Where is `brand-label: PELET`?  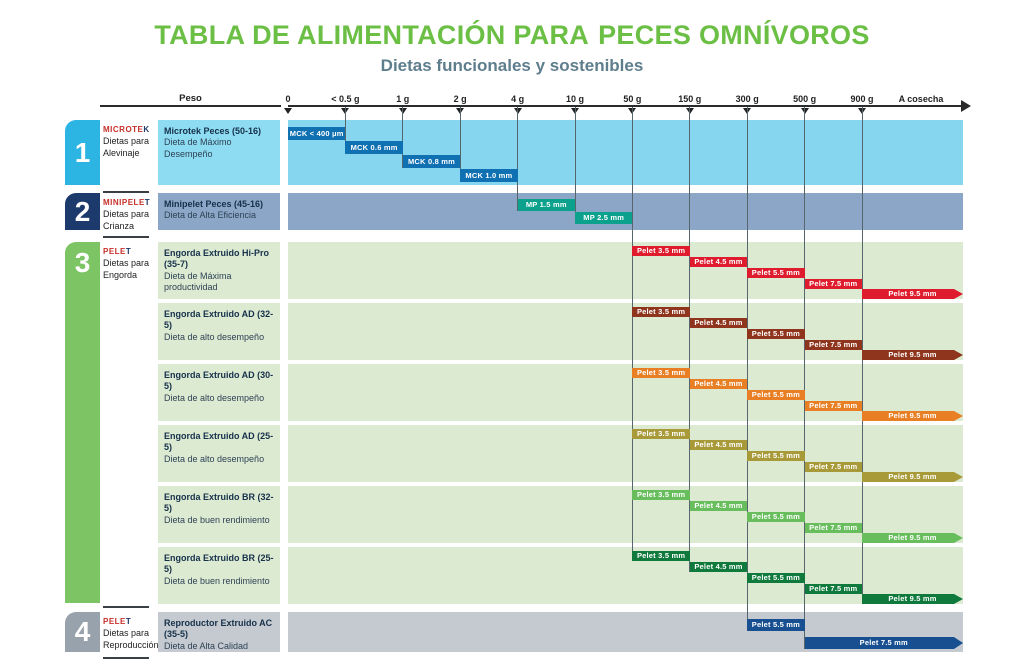
brand-label: PELET is located at coordinates (117, 621).